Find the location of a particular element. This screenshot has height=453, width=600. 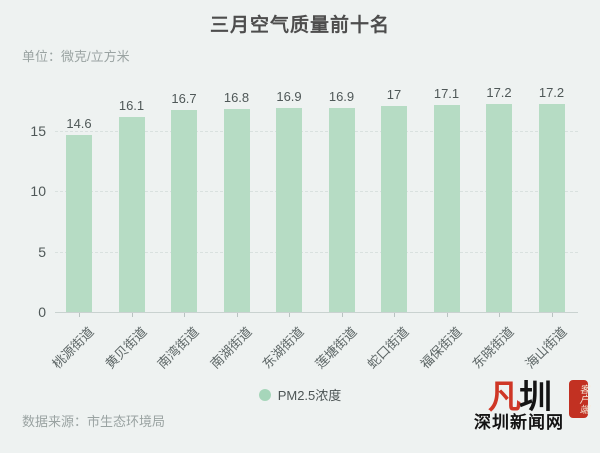

x-axis-category-label: 东湖街道 is located at coordinates (283, 348).